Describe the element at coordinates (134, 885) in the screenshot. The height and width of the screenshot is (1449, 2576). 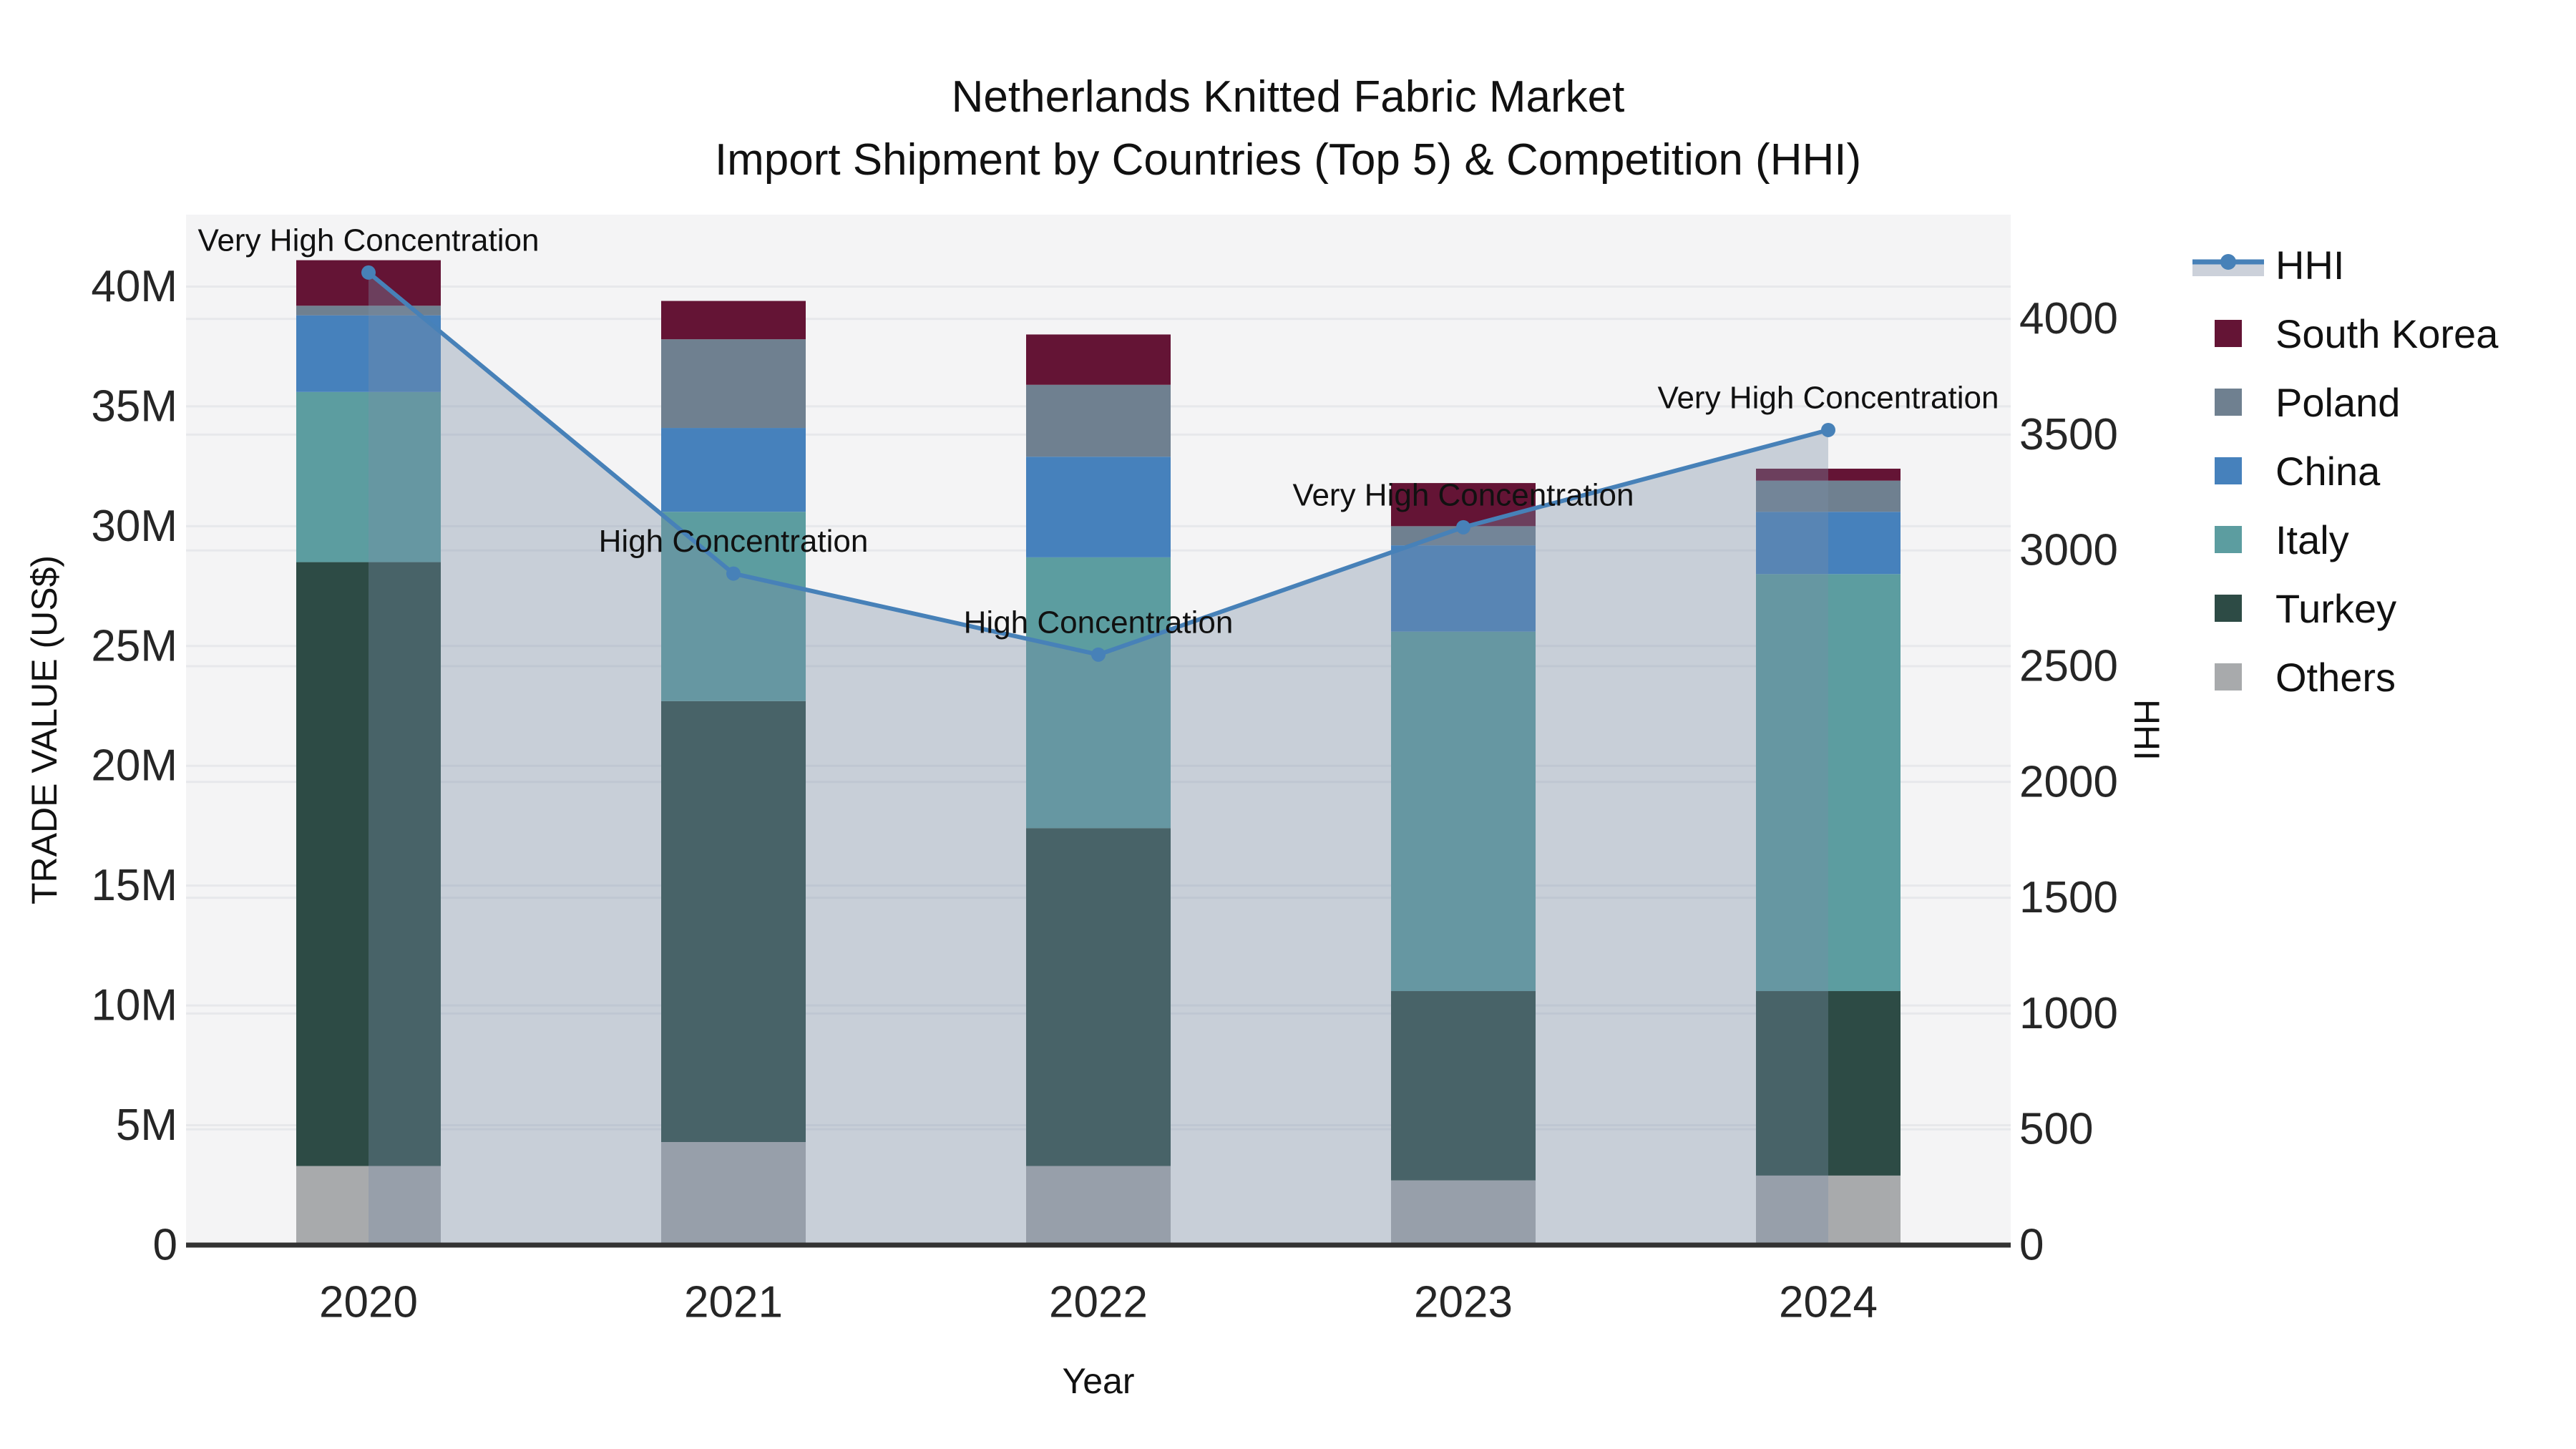
I see `y-left-tick: 15M` at that location.